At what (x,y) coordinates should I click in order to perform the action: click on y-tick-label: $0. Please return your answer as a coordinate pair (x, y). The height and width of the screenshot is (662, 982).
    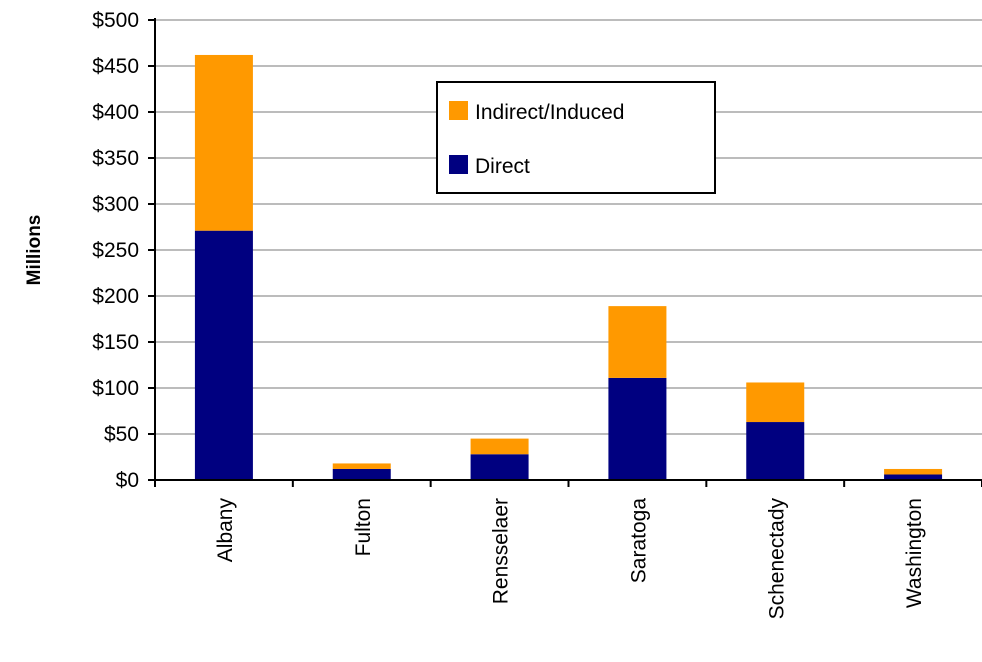
    Looking at the image, I should click on (127, 480).